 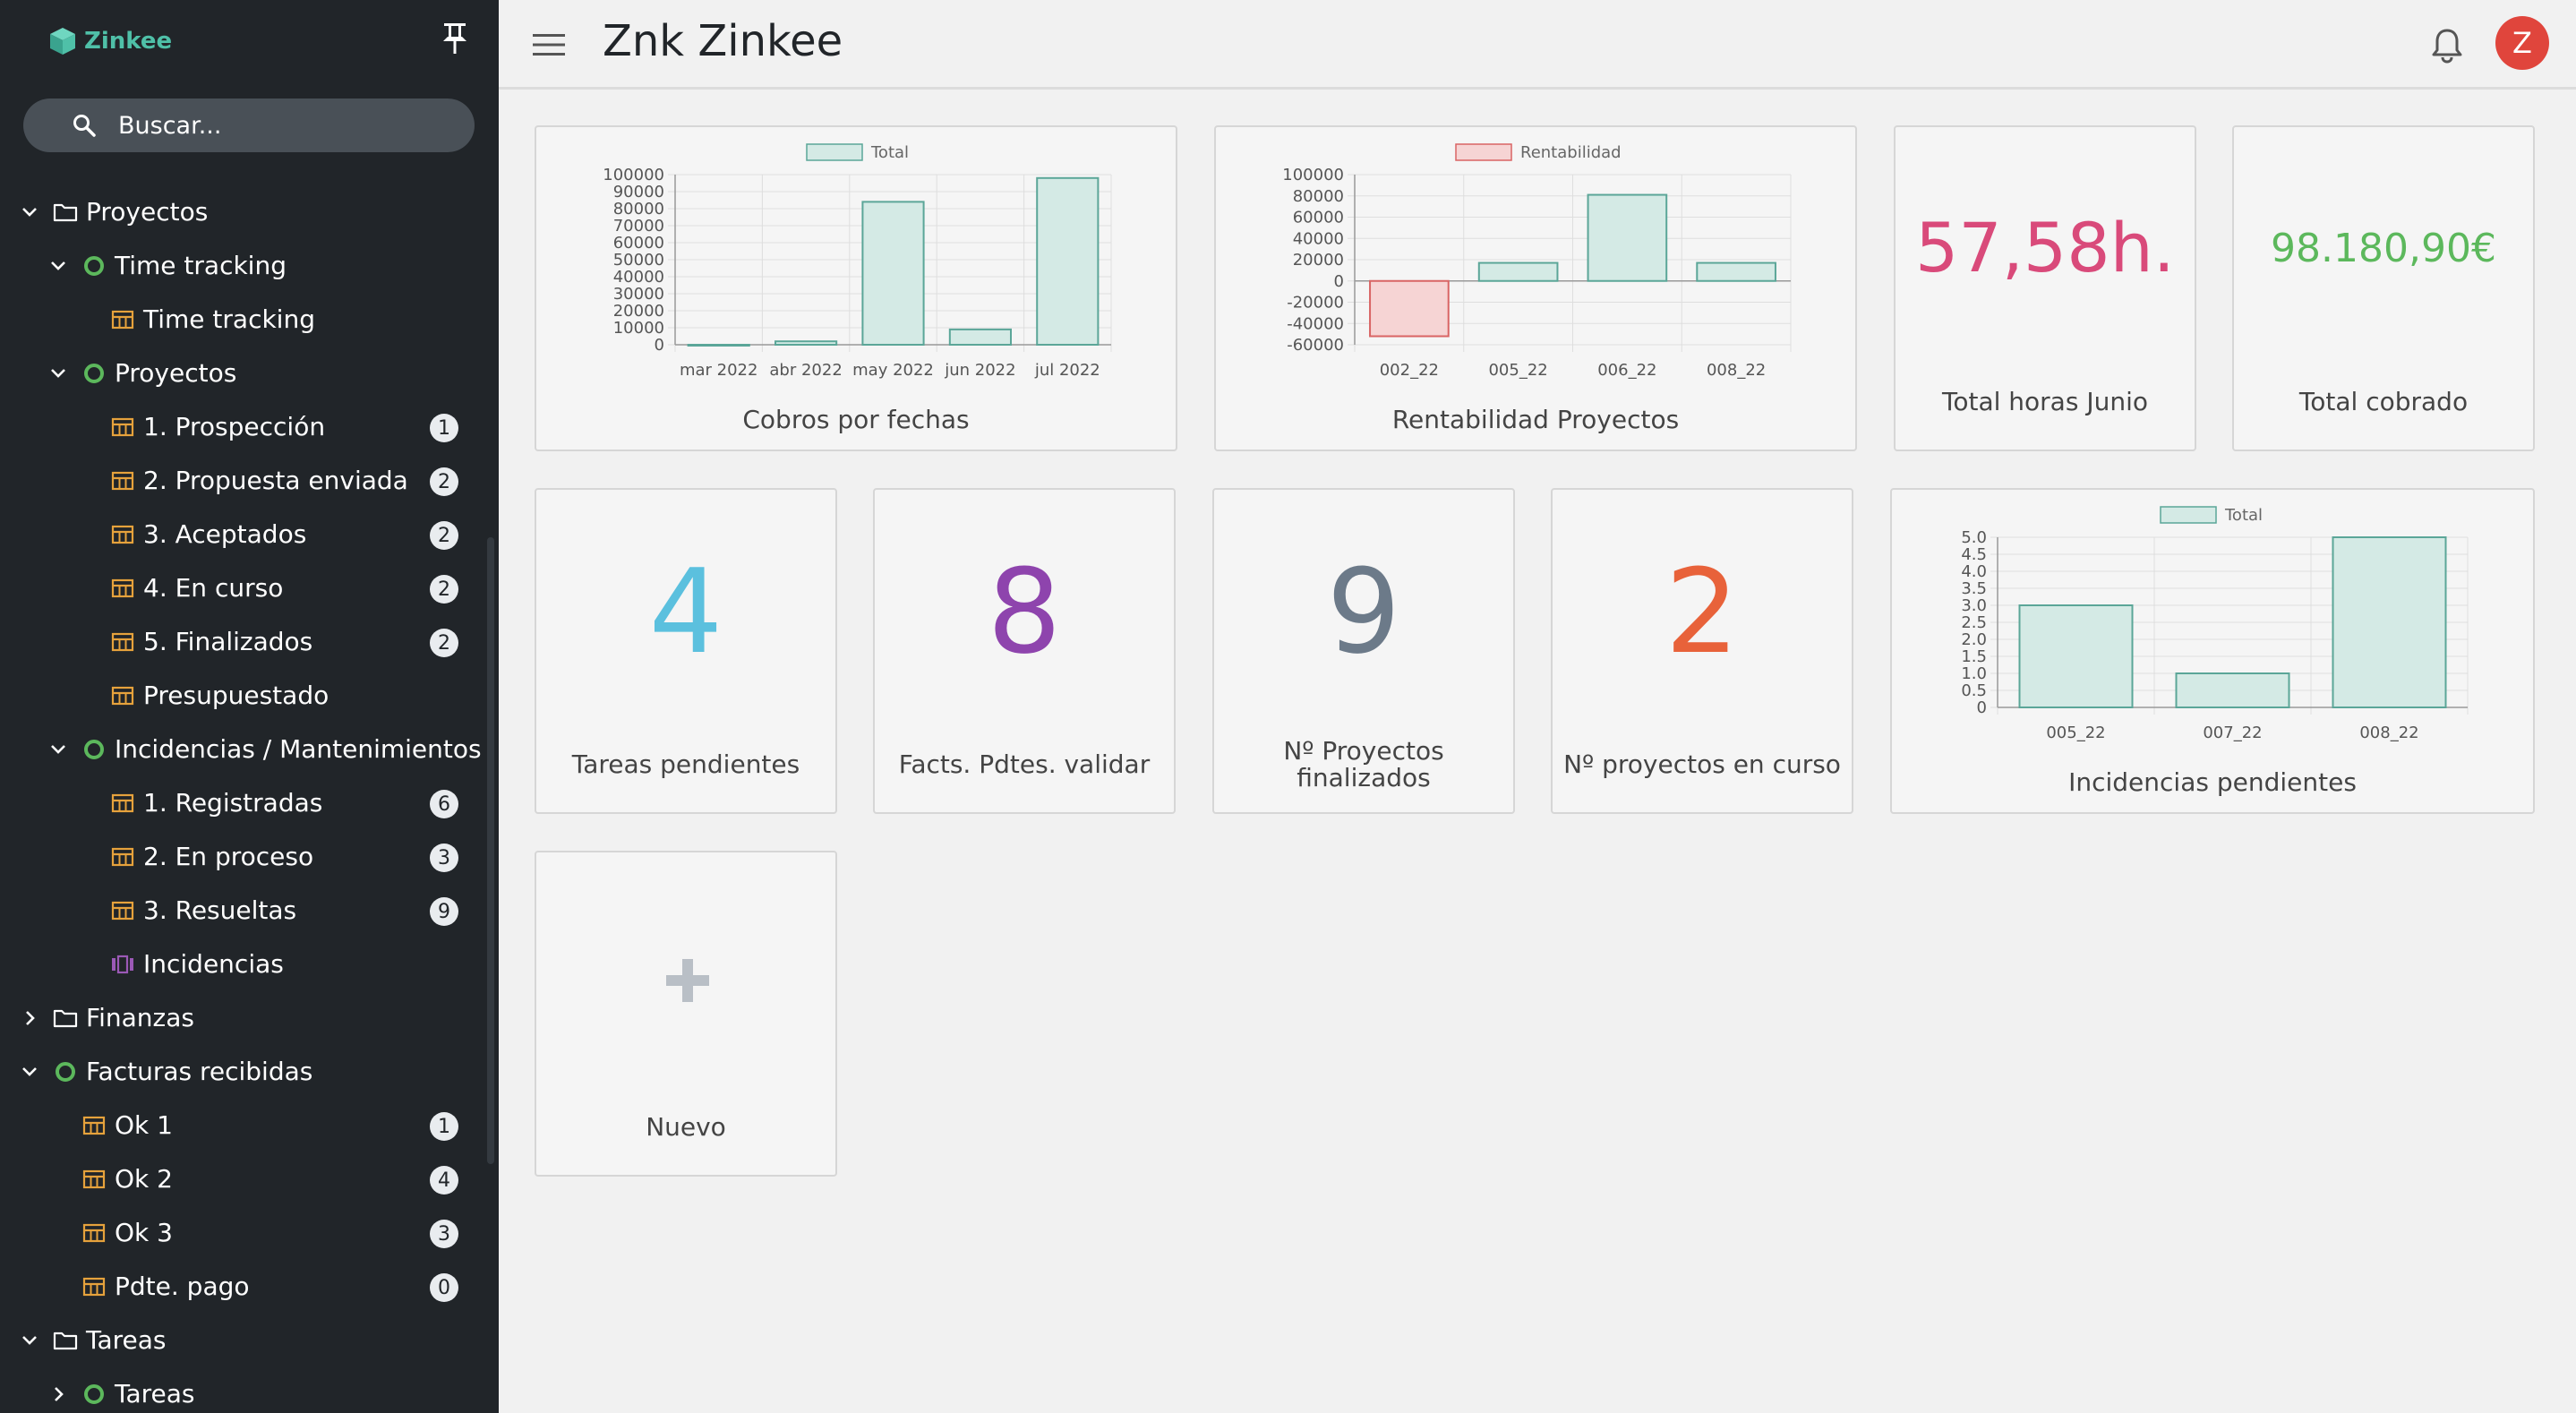 What do you see at coordinates (242, 1287) in the screenshot?
I see `sidebar-item: Pdte. pago 0` at bounding box center [242, 1287].